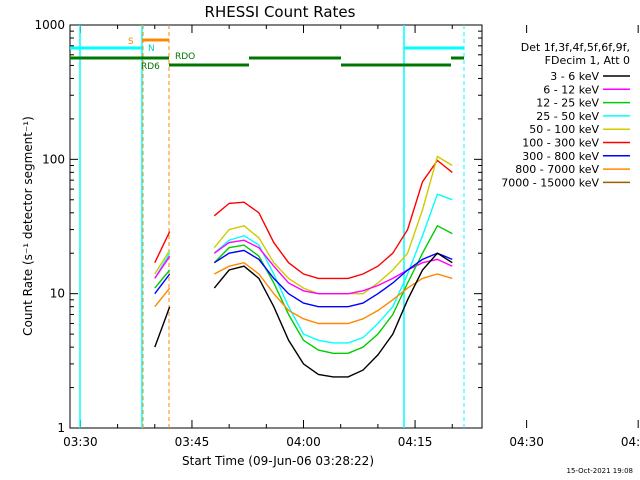 The width and height of the screenshot is (640, 480). I want to click on x-tick-label: 04:30, so click(526, 442).